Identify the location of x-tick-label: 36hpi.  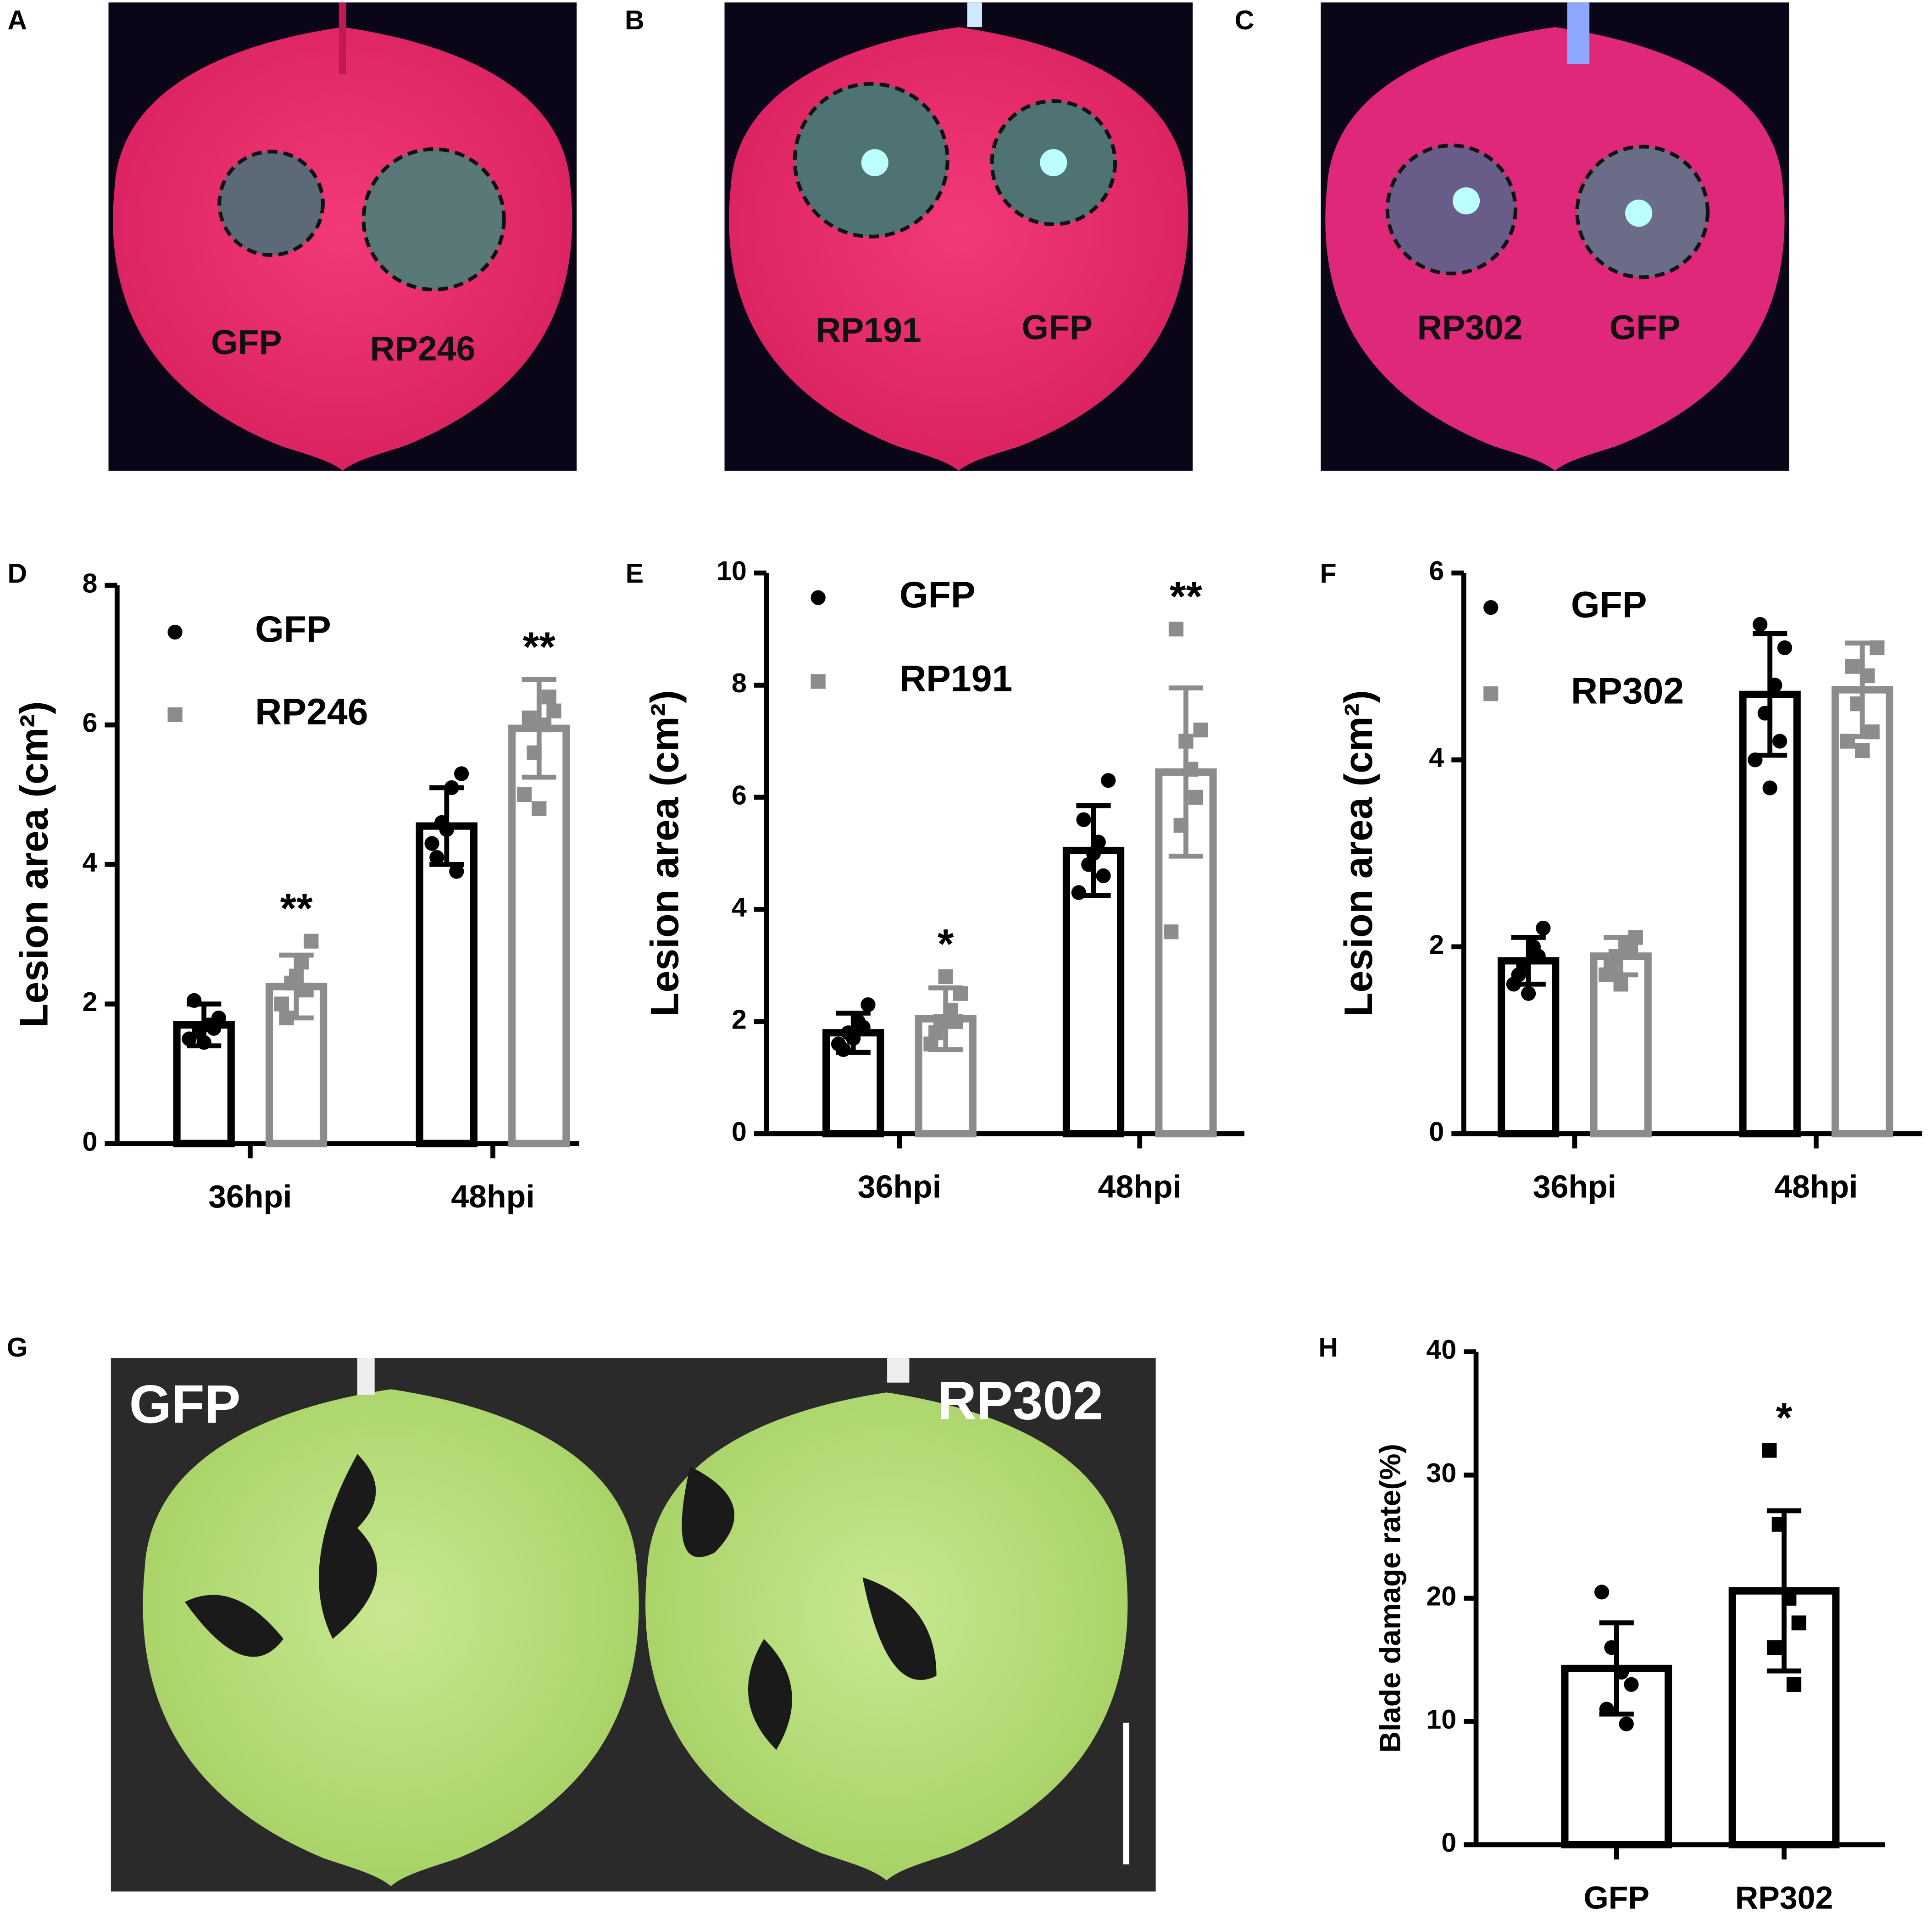
(1574, 1187).